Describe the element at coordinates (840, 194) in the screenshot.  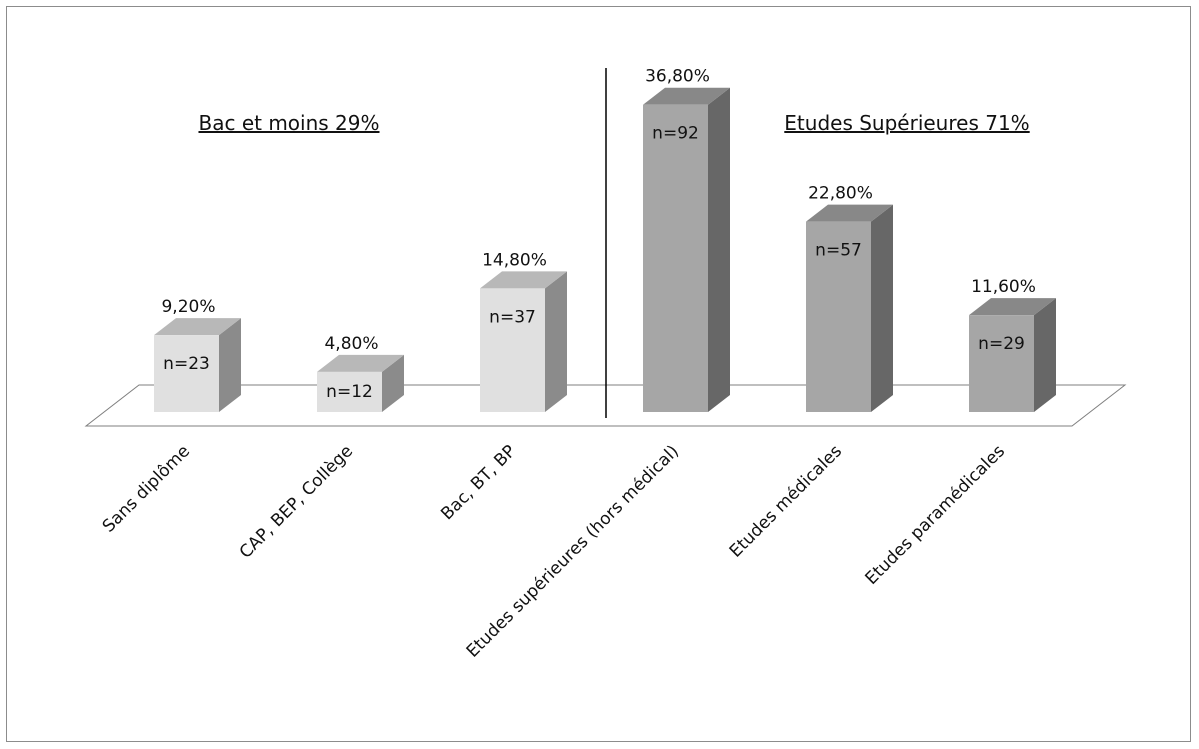
I see `value-label: 22,80%` at that location.